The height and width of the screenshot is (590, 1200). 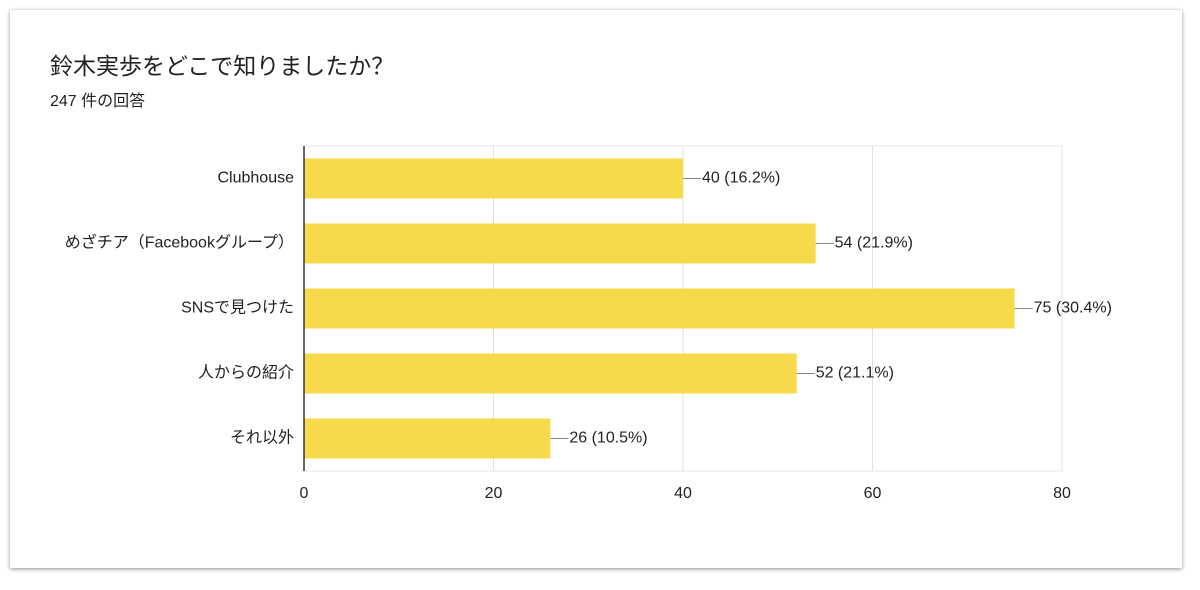 What do you see at coordinates (874, 243) in the screenshot?
I see `data-label: 54 (21.9%)` at bounding box center [874, 243].